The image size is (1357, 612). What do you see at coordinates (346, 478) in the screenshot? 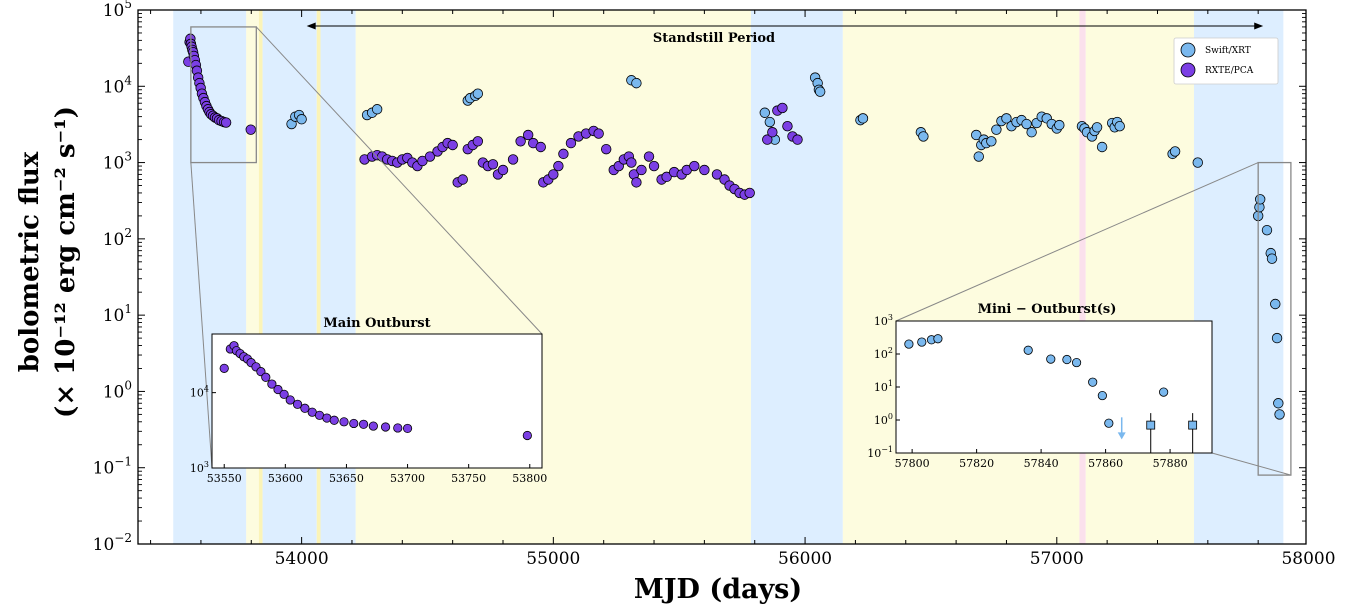
I see `inset-x-tick-label: 53650` at bounding box center [346, 478].